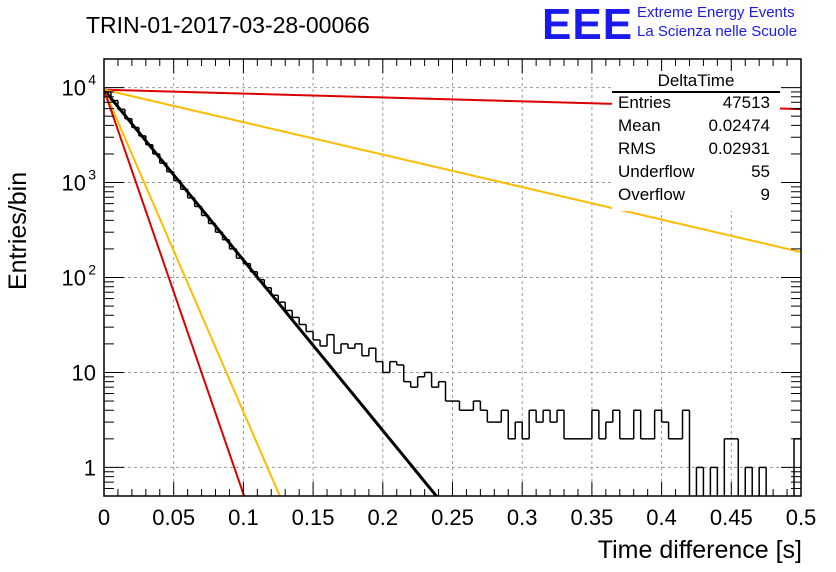 Image resolution: width=836 pixels, height=572 pixels. I want to click on x-tick-label: 0.25, so click(452, 517).